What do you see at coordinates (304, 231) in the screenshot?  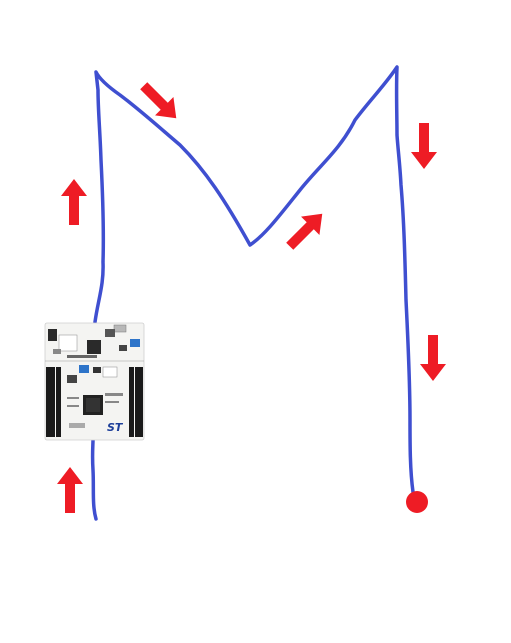 I see `arrow-up-right-icon` at bounding box center [304, 231].